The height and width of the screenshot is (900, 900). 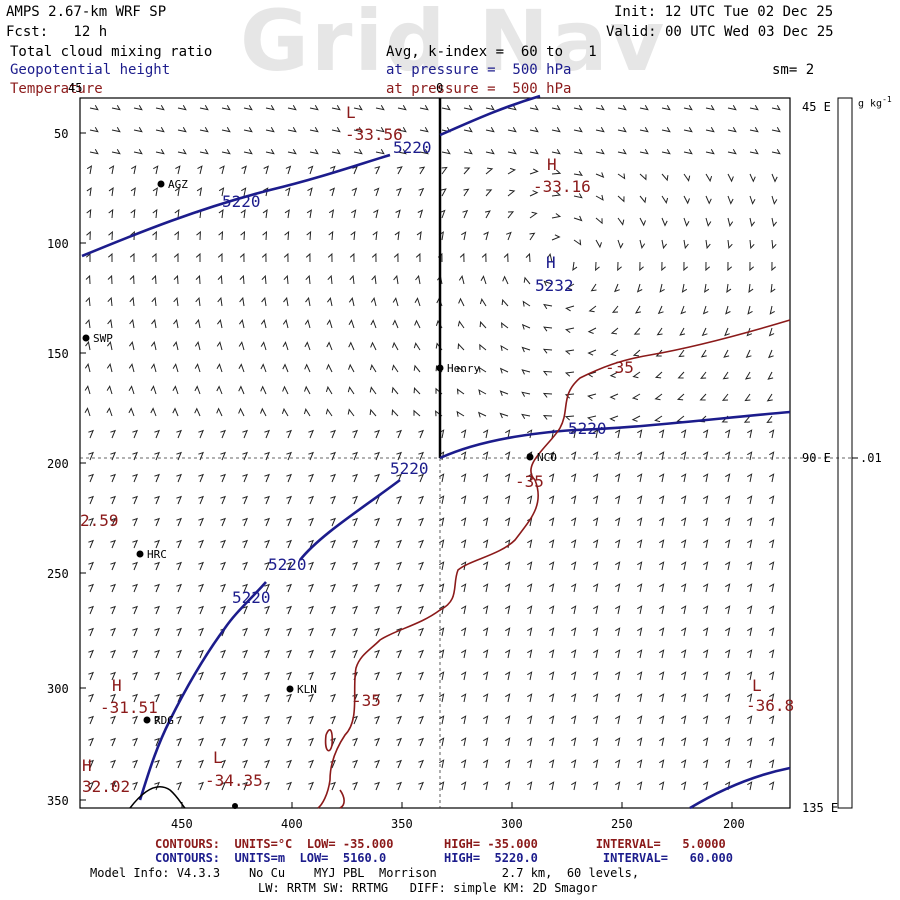 What do you see at coordinates (587, 428) in the screenshot?
I see `height-label-4: 5220` at bounding box center [587, 428].